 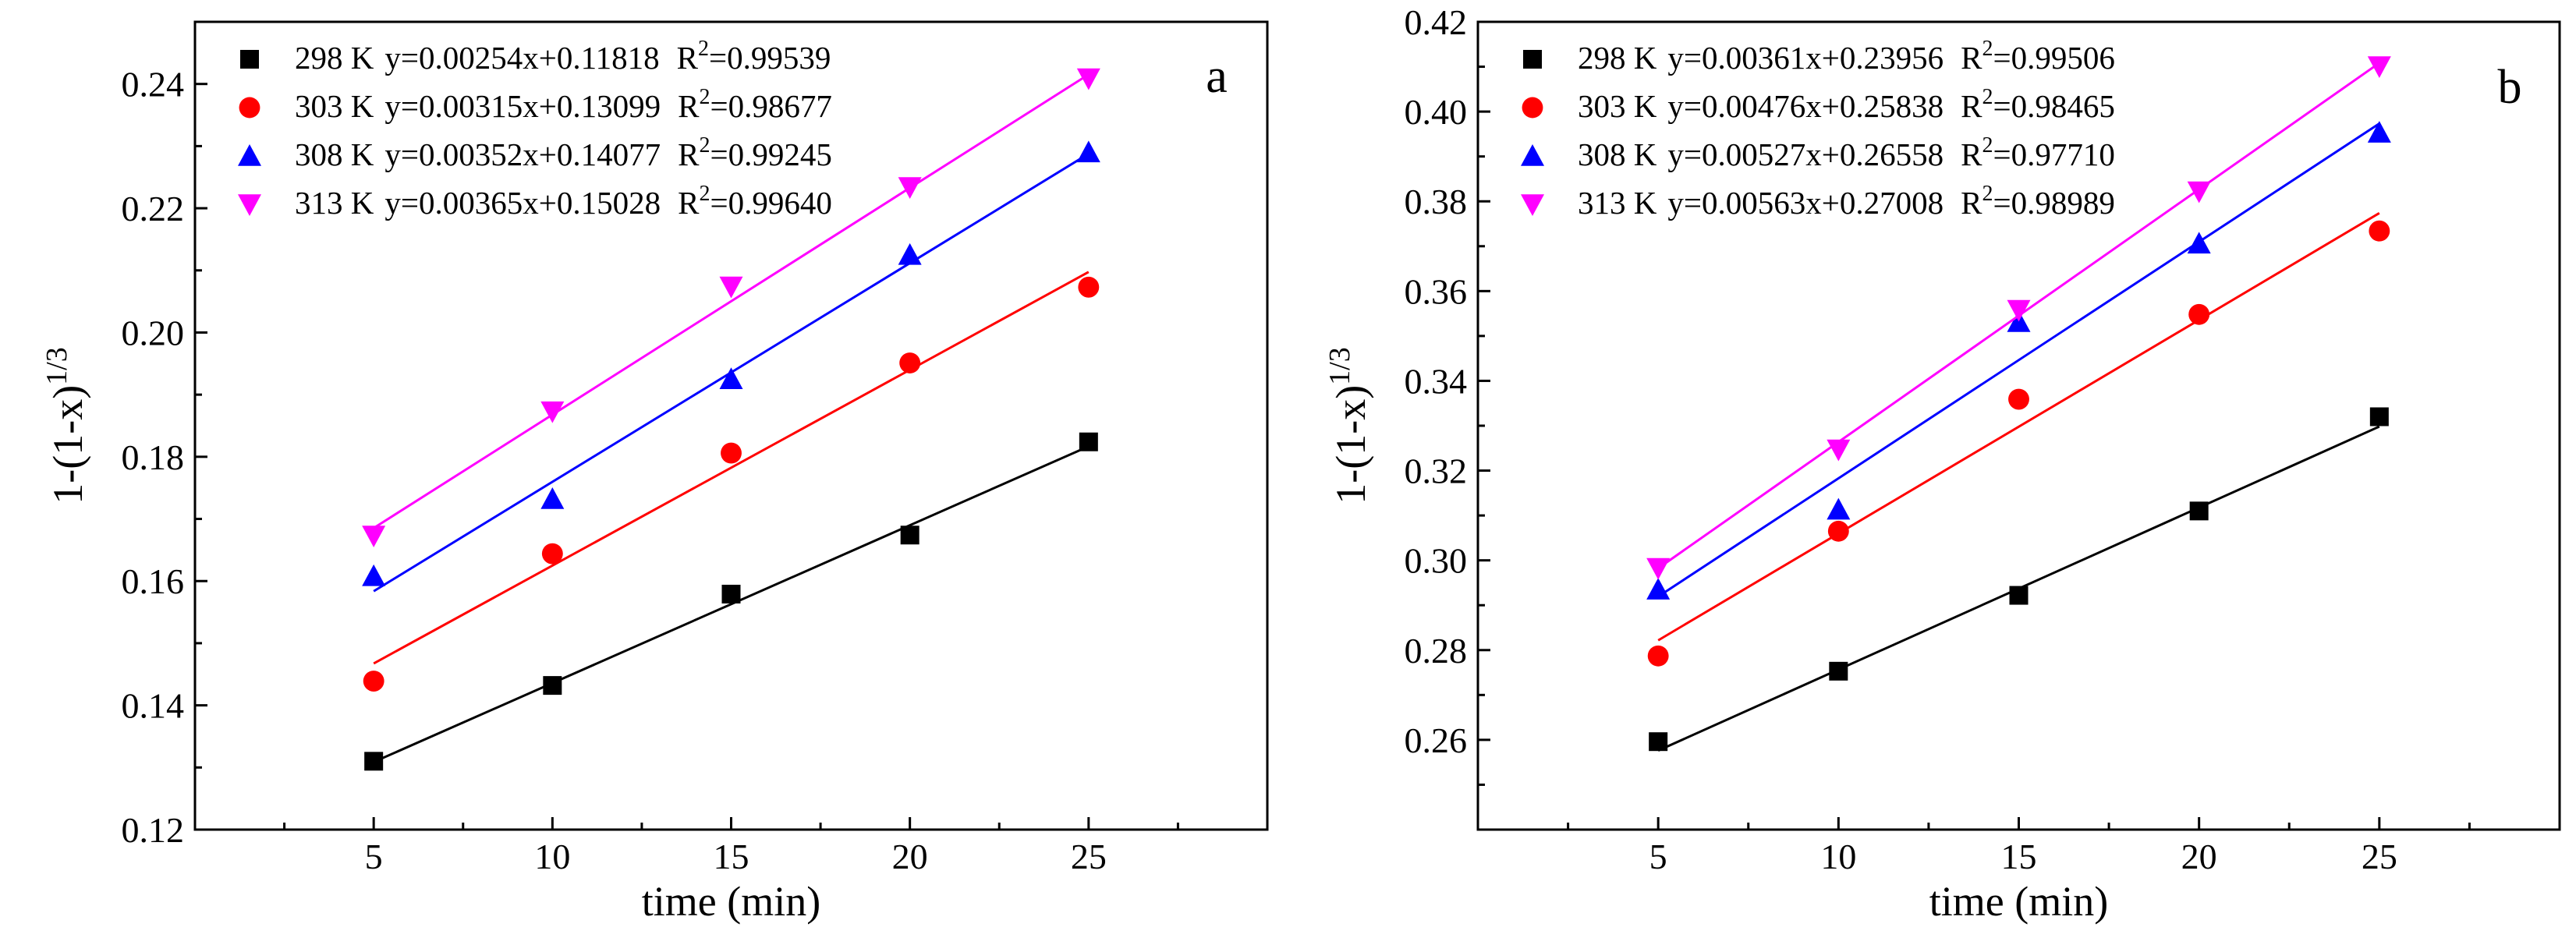 I want to click on legend-item: 303 K y=0.00476x+0.25838 R2=0.98465, so click(x=1818, y=104).